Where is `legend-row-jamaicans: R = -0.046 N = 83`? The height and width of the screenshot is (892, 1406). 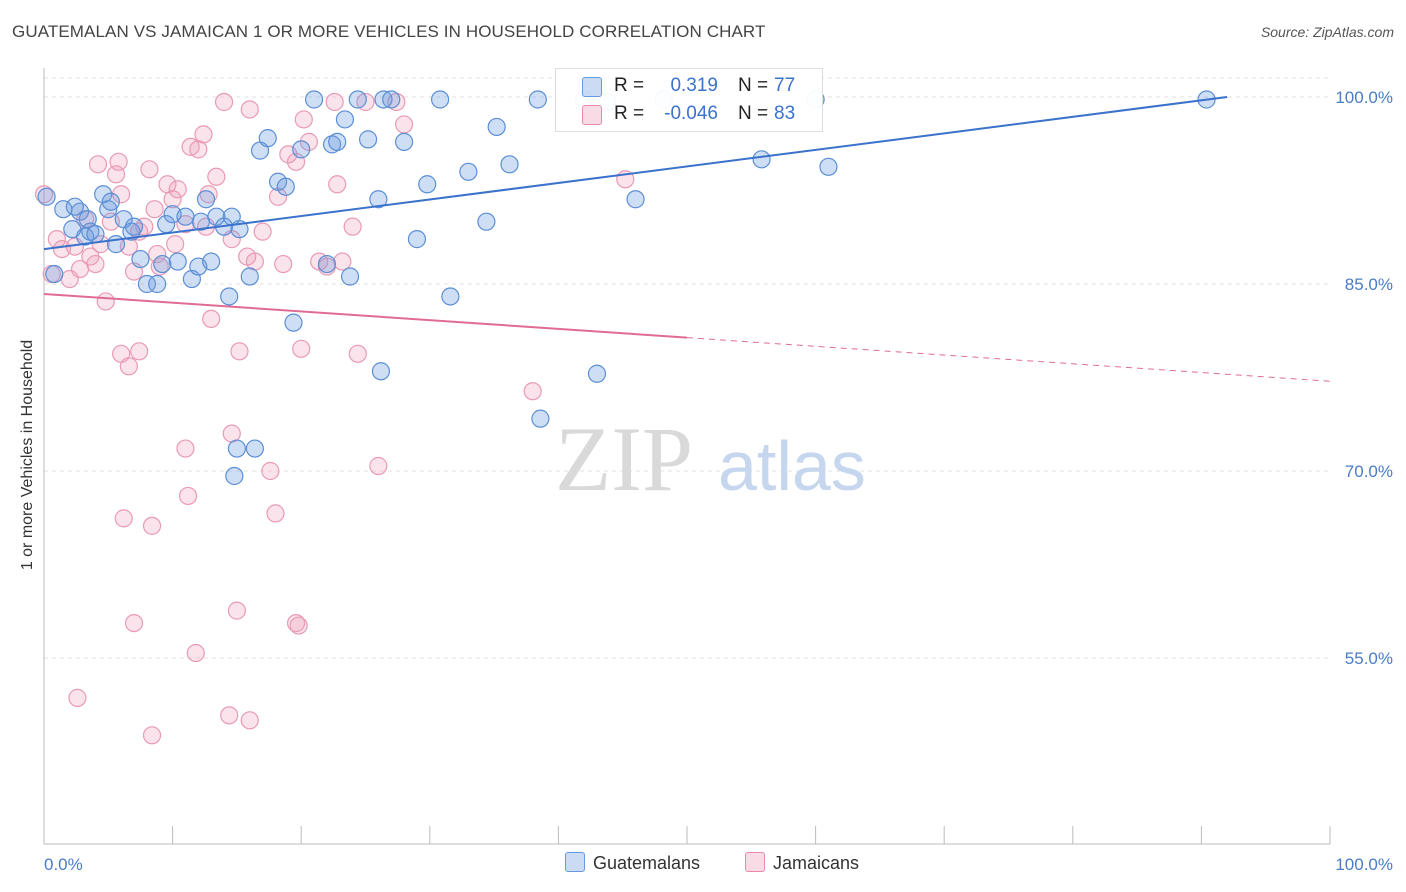
legend-row-jamaicans: R = -0.046 N = 83 is located at coordinates (689, 115).